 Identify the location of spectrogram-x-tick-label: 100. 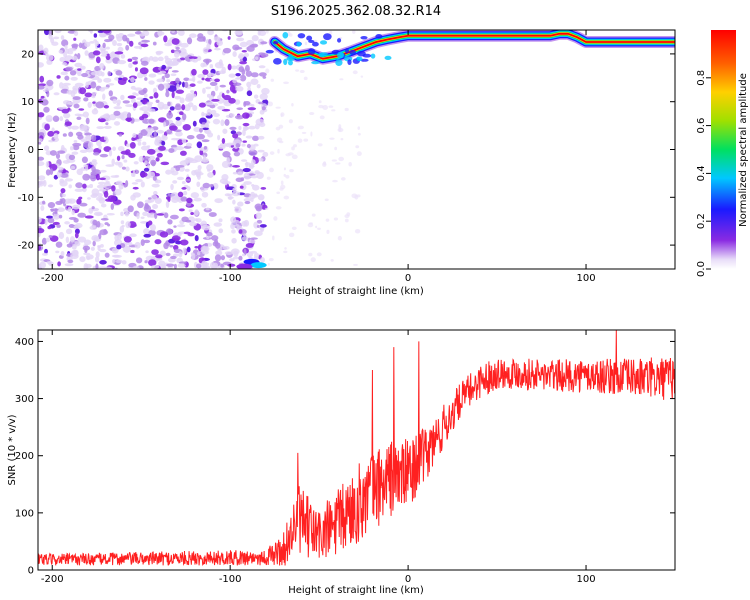
(585, 278).